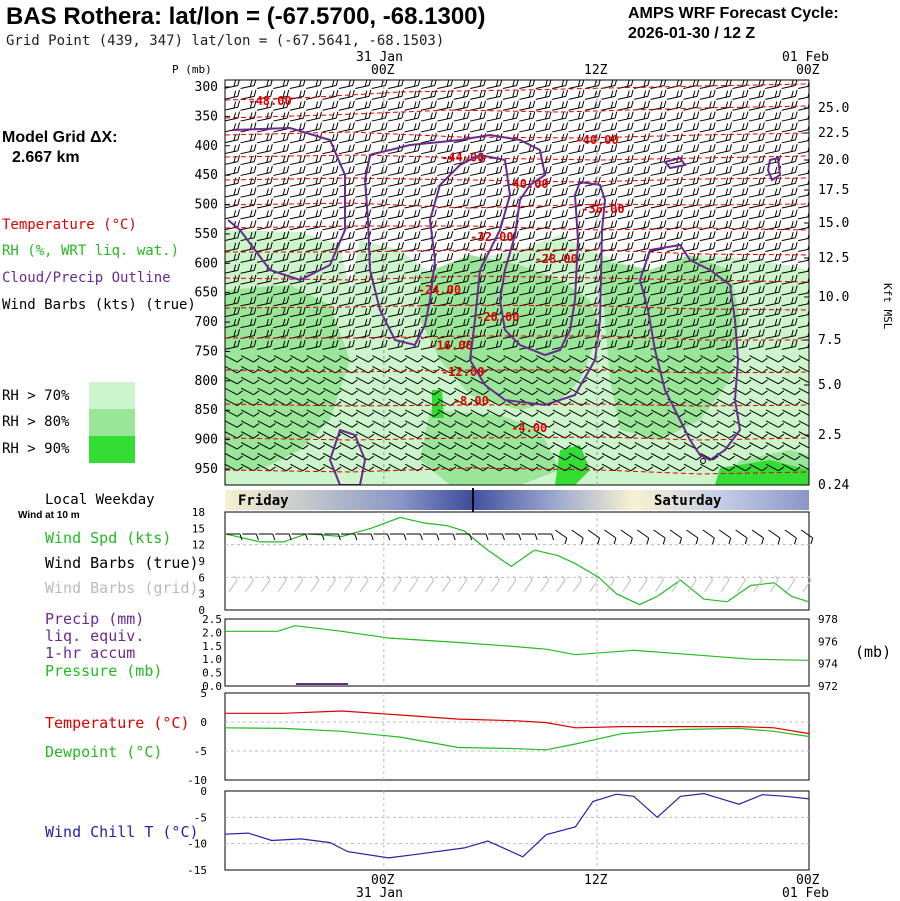 The image size is (900, 901). Describe the element at coordinates (833, 258) in the screenshot. I see `height-tick-label: 12.5` at that location.